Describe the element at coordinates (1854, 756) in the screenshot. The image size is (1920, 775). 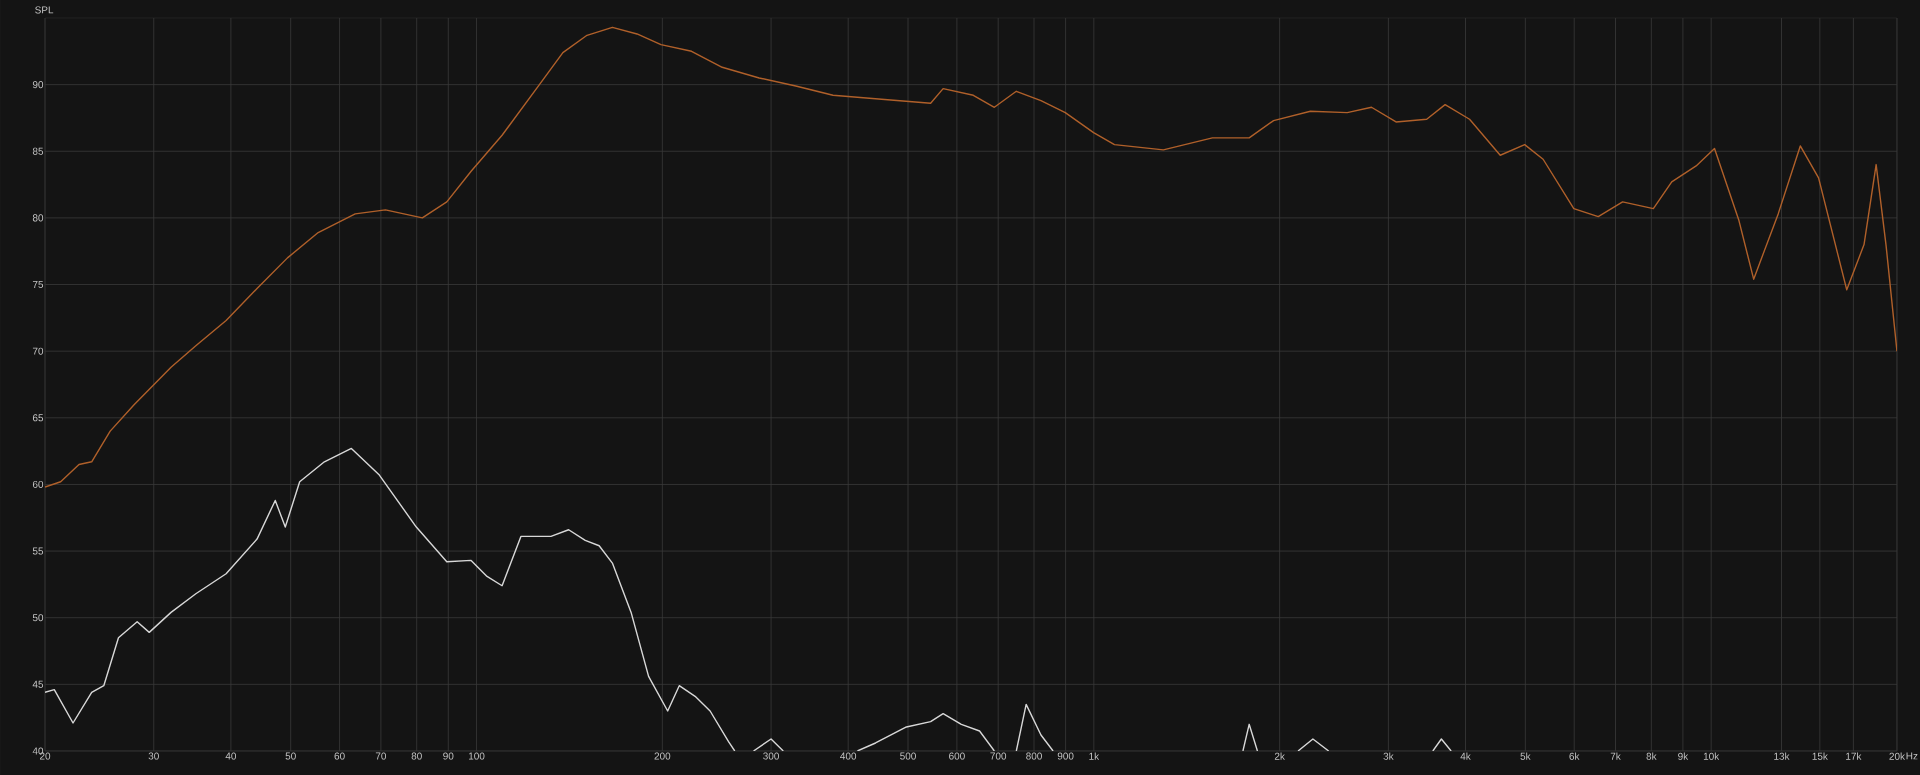
I see `x-tick-label: 17k` at that location.